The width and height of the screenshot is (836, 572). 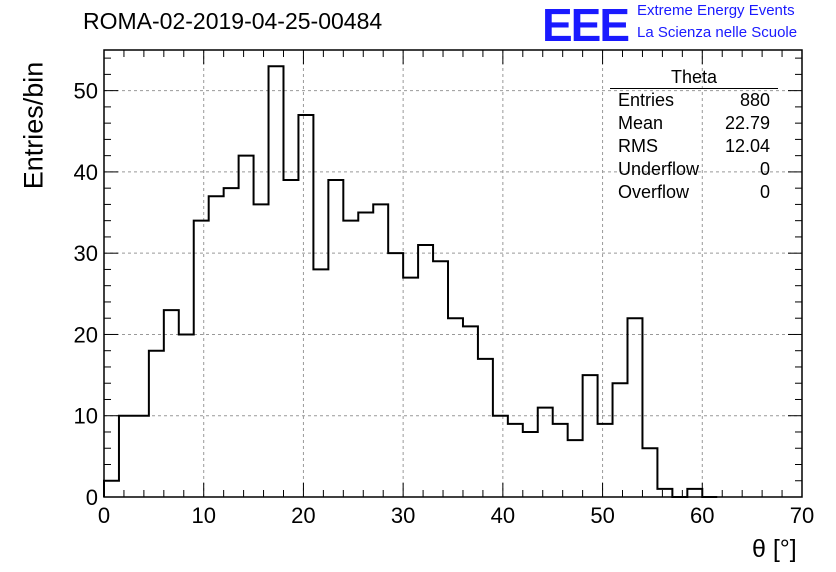 What do you see at coordinates (33, 125) in the screenshot?
I see `y-axis-label: Entries/bin` at bounding box center [33, 125].